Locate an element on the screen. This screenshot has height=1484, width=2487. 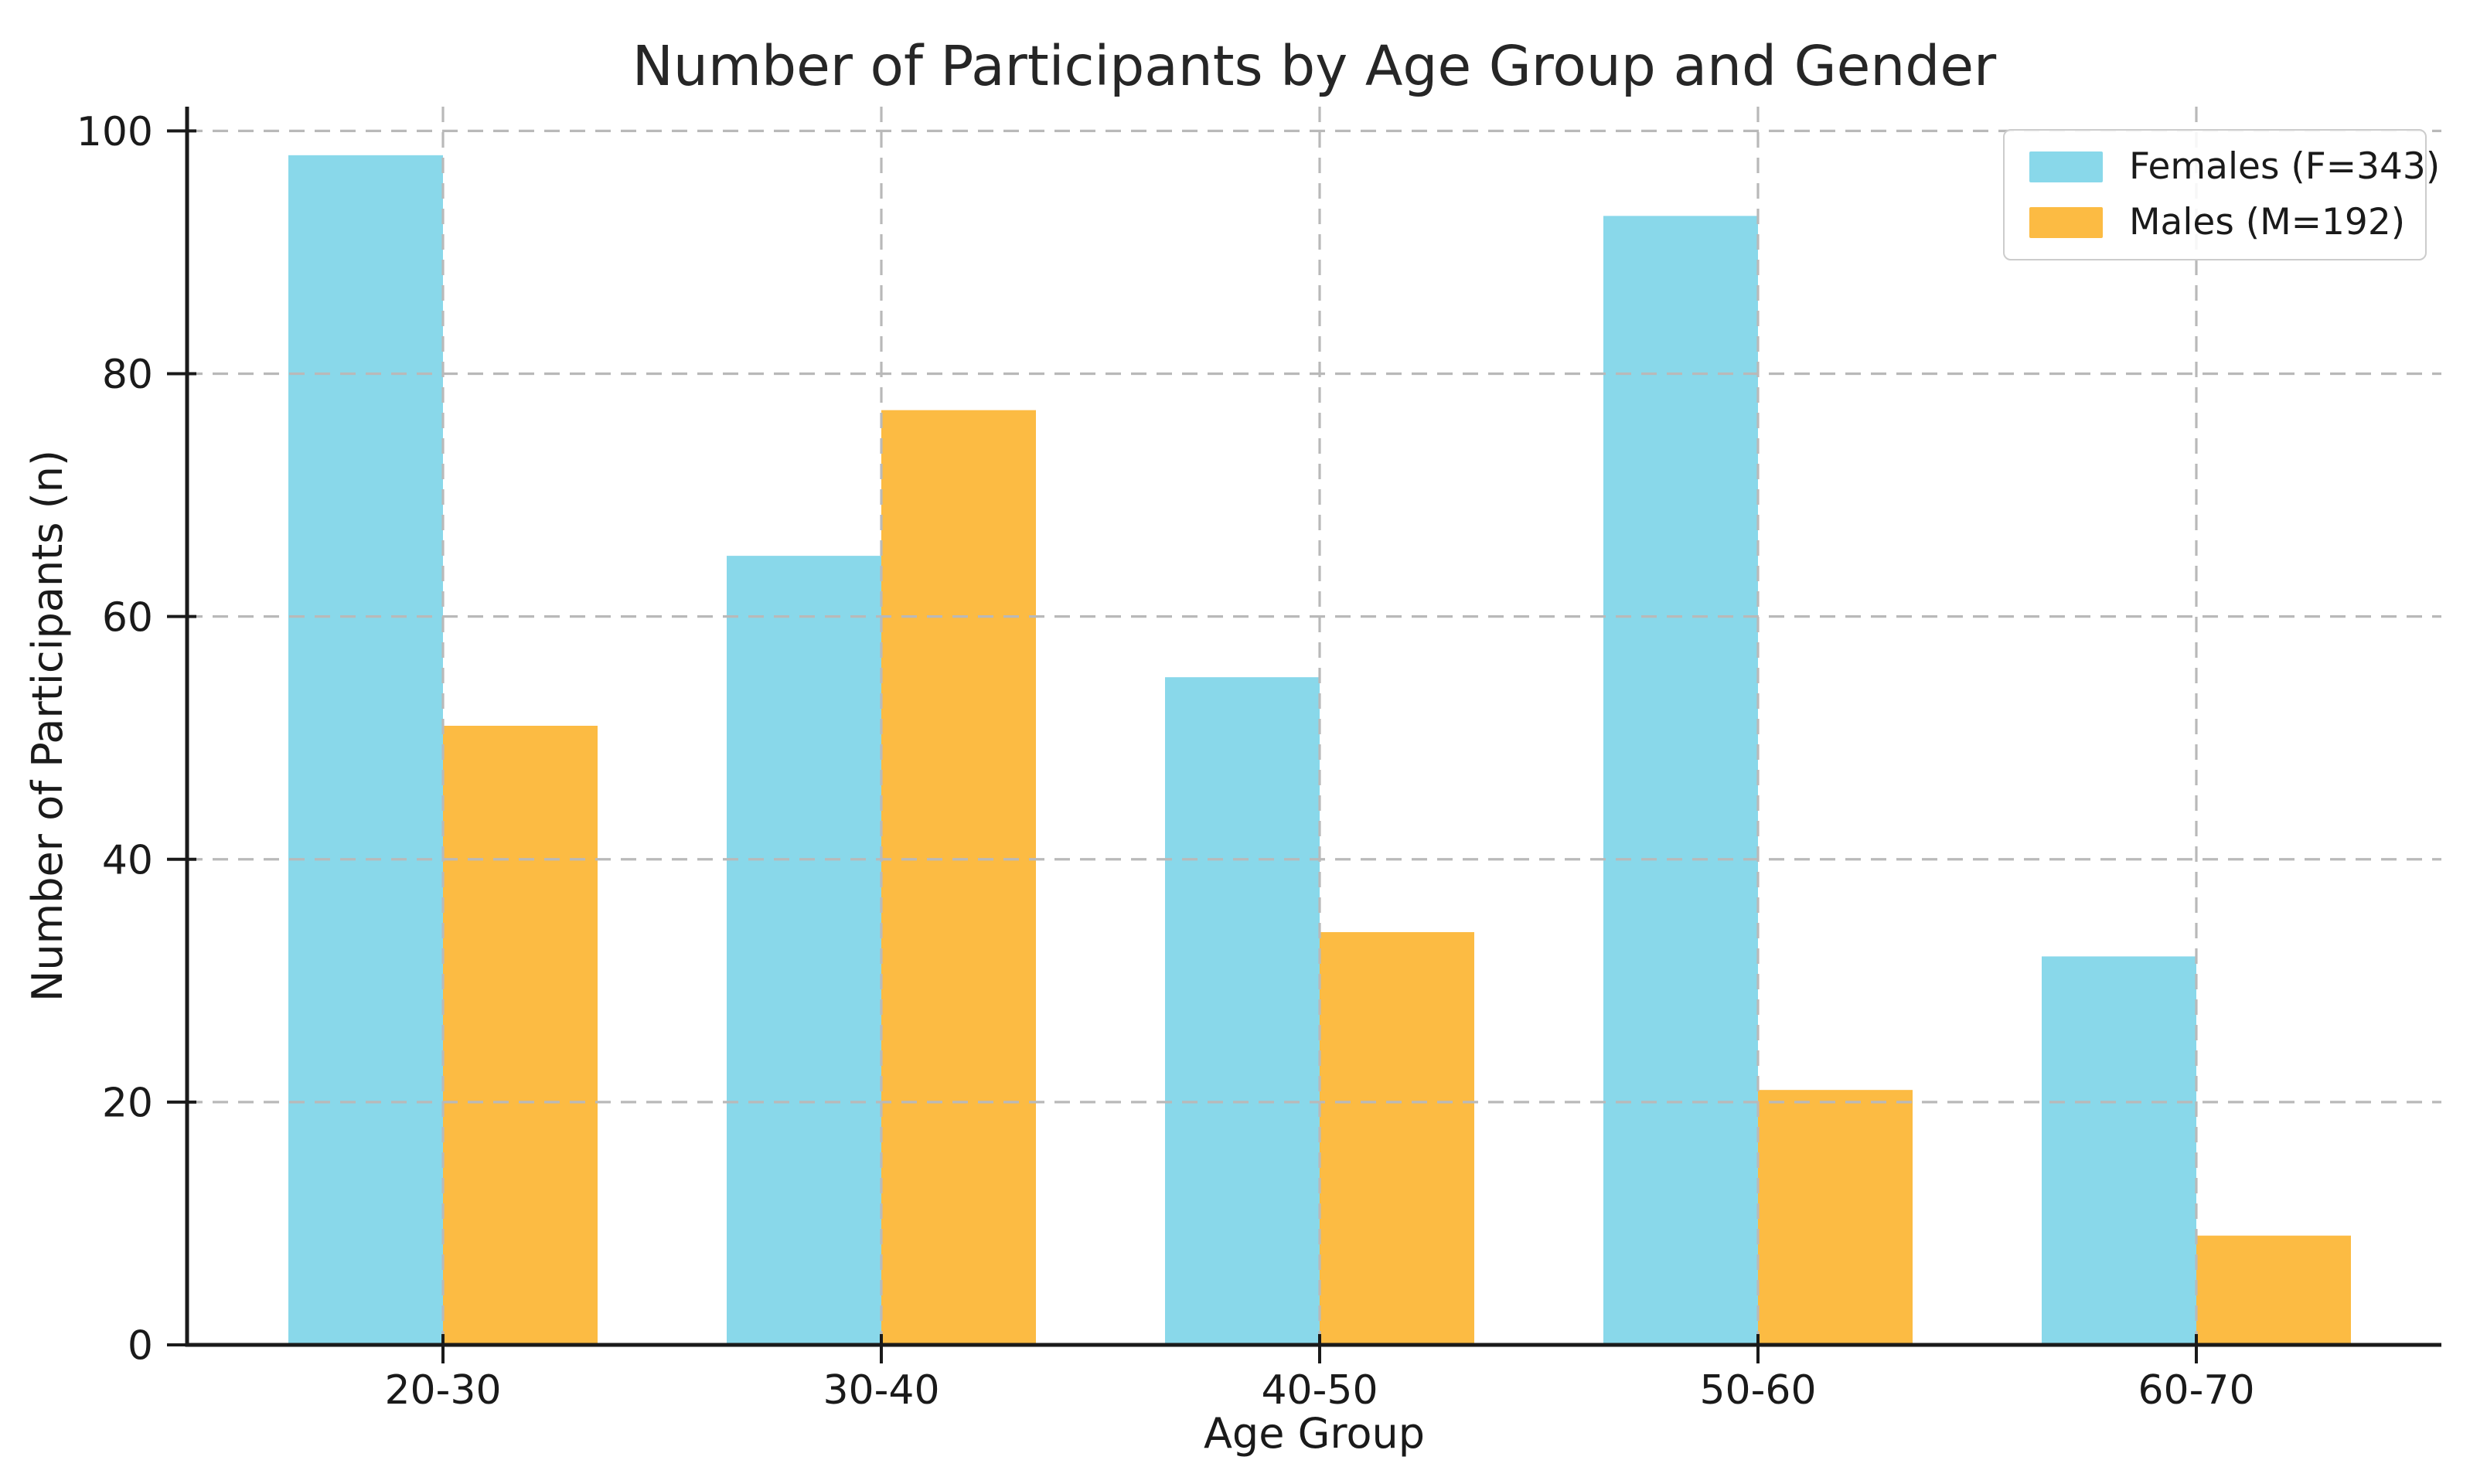
legend-item-females: Females (F=343) is located at coordinates (2234, 167).